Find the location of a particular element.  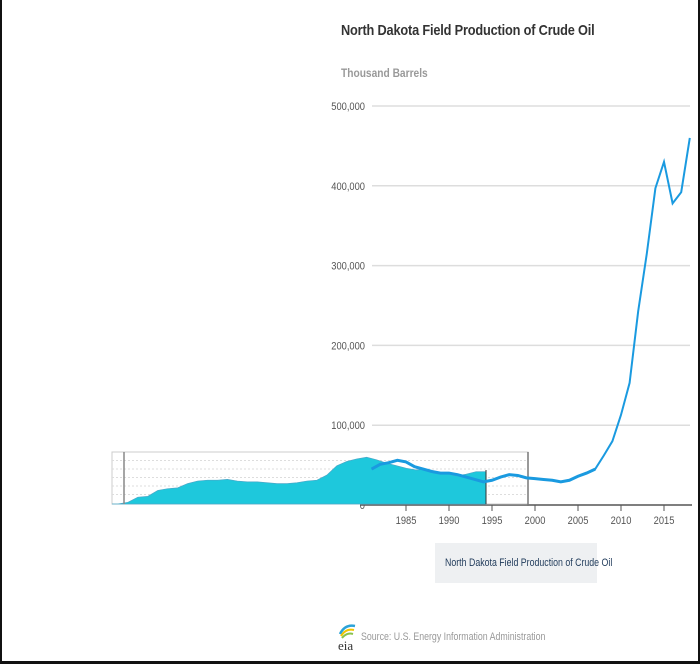

x-tick-label: 1990 is located at coordinates (449, 521).